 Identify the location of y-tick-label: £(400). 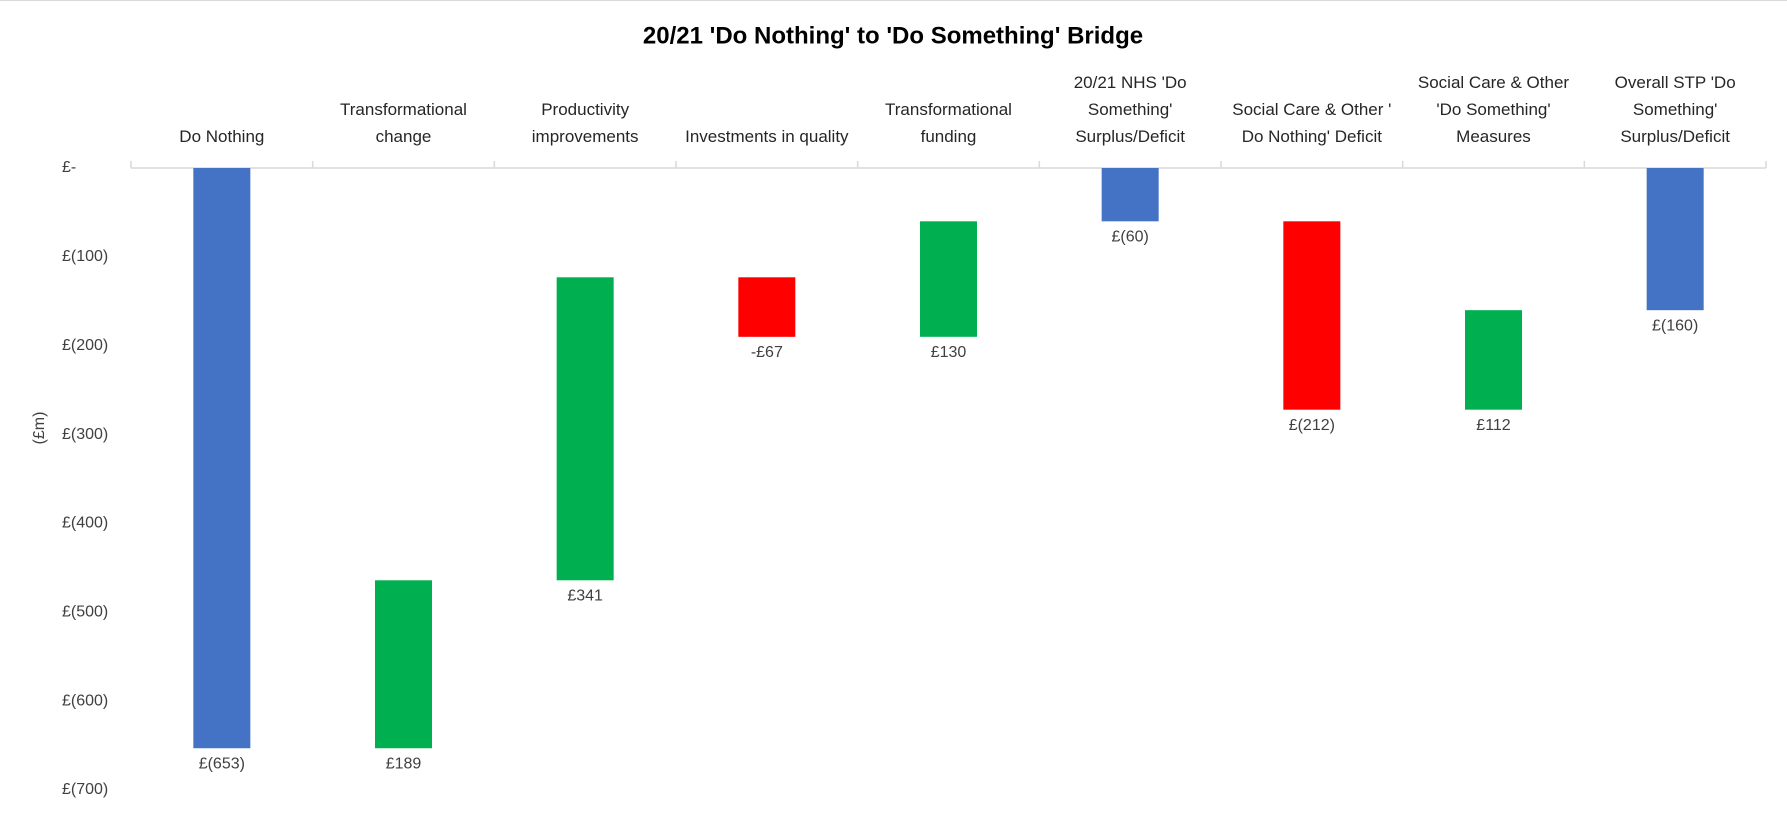
(85, 523).